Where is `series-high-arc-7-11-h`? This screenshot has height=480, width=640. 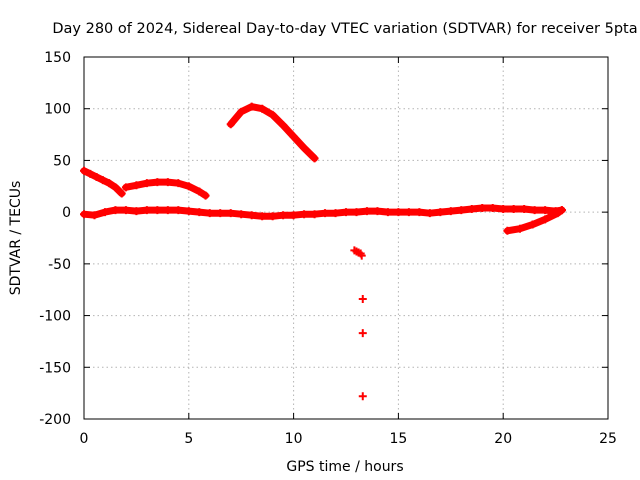 series-high-arc-7-11-h is located at coordinates (272, 132).